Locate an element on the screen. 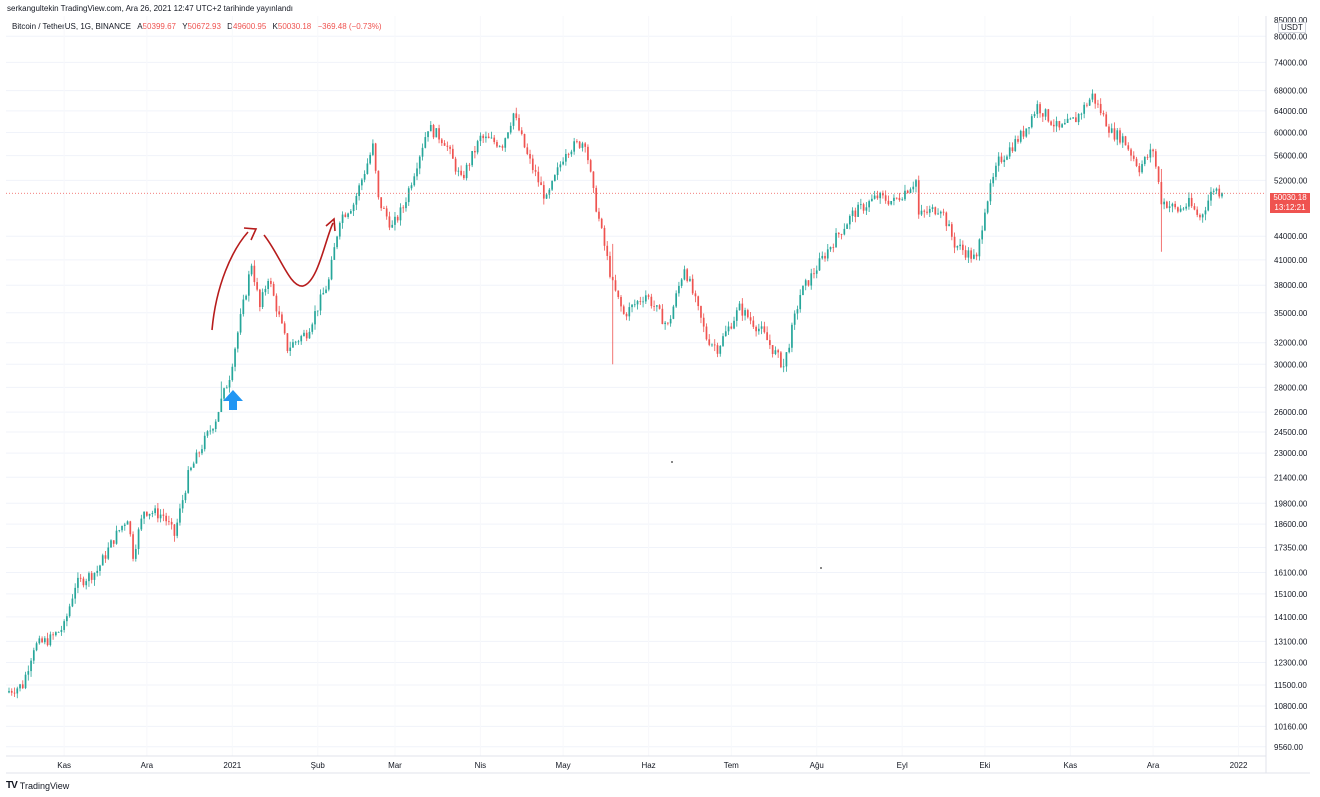  time-tick-label: Haz is located at coordinates (648, 765).